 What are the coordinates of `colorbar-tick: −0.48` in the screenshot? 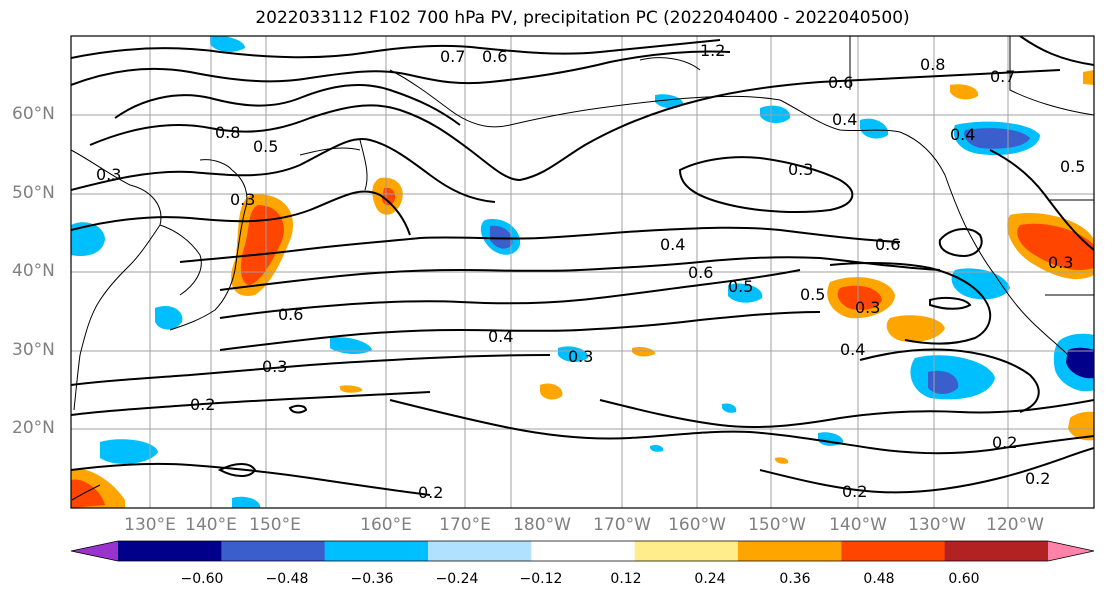 It's located at (287, 579).